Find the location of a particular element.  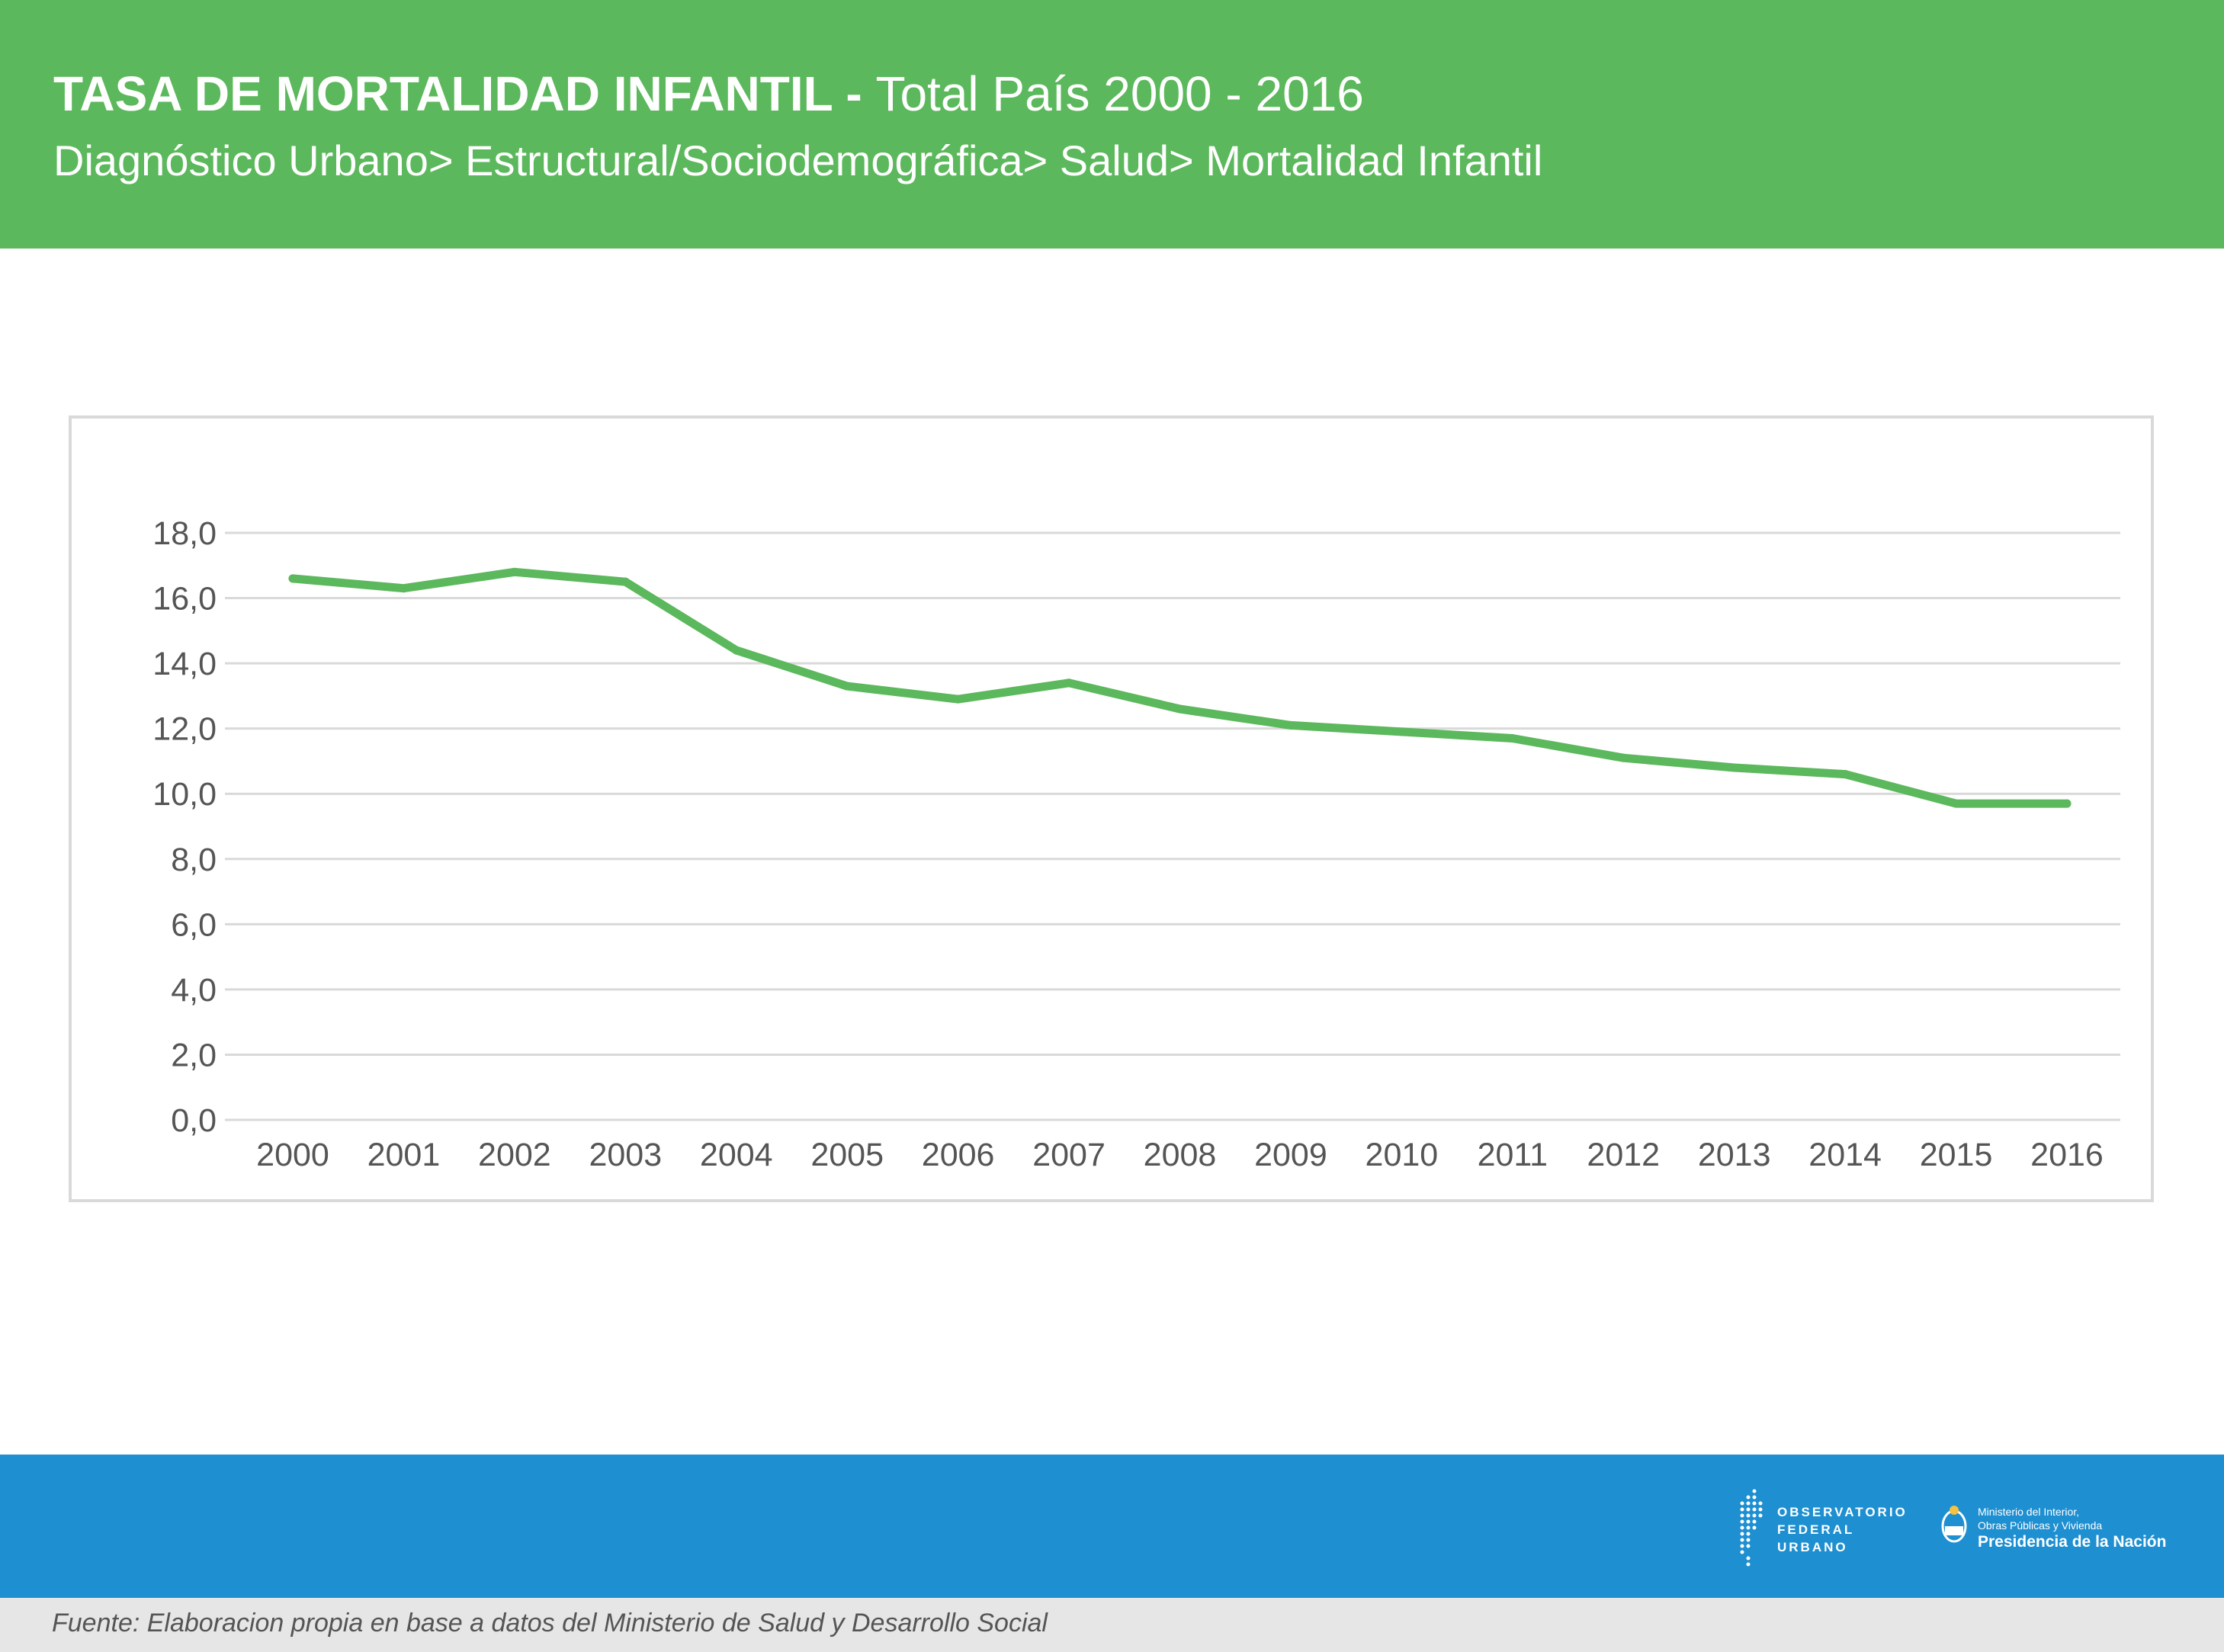

ministerio-line-1: Ministerio del Interior, is located at coordinates (2029, 1512).